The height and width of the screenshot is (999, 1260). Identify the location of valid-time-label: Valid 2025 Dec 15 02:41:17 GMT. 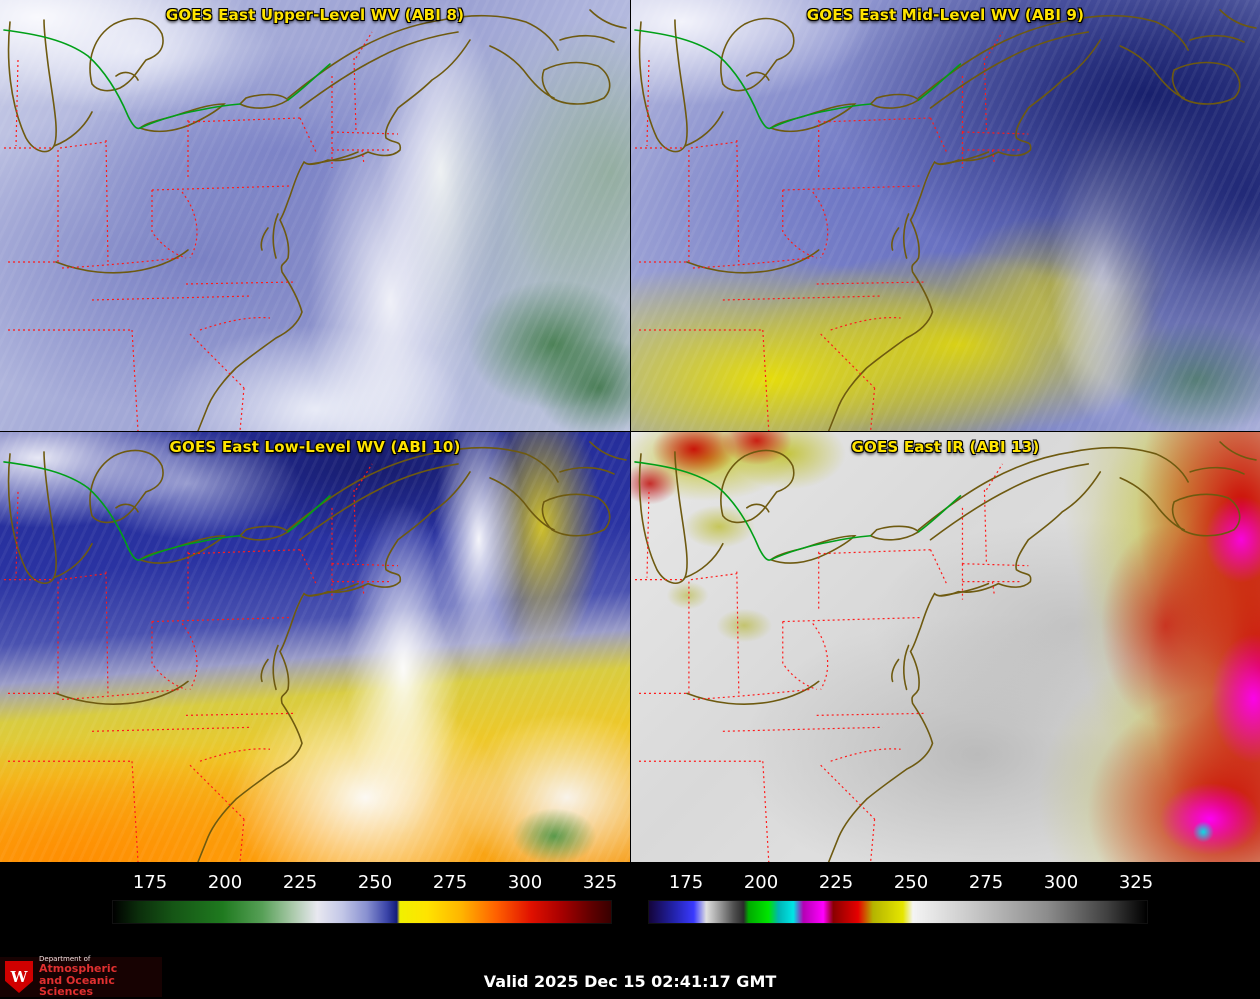
(630, 981).